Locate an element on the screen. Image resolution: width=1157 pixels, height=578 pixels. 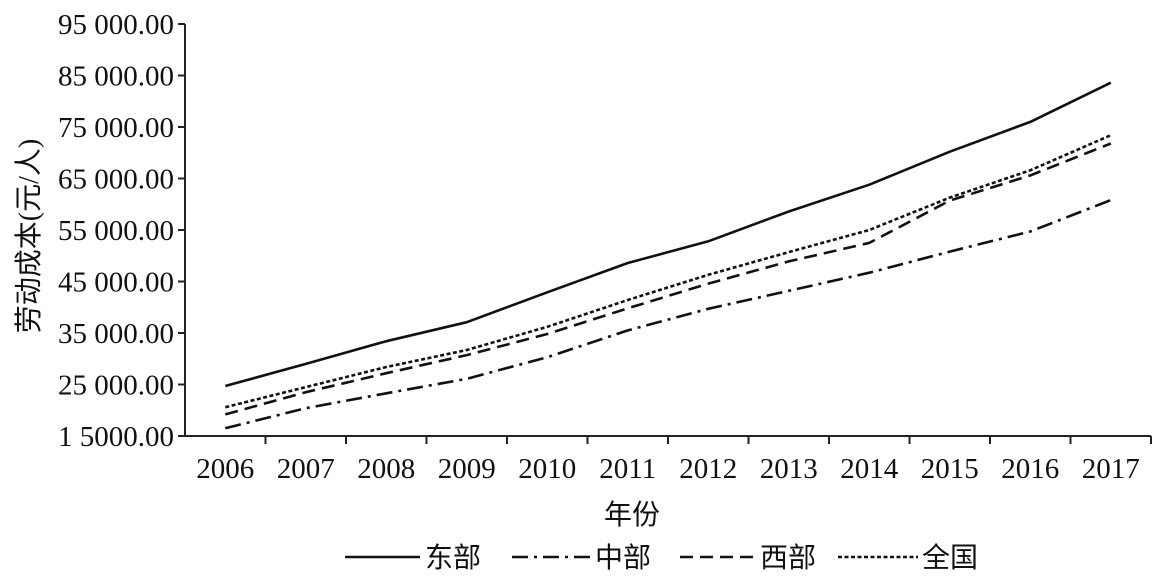
y-tick-label: 85 000.00 is located at coordinates (116, 77).